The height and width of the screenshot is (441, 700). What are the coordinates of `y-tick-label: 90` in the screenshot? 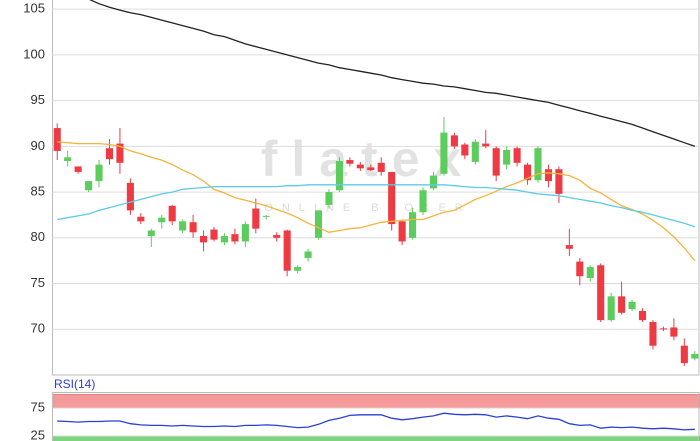 It's located at (38, 145).